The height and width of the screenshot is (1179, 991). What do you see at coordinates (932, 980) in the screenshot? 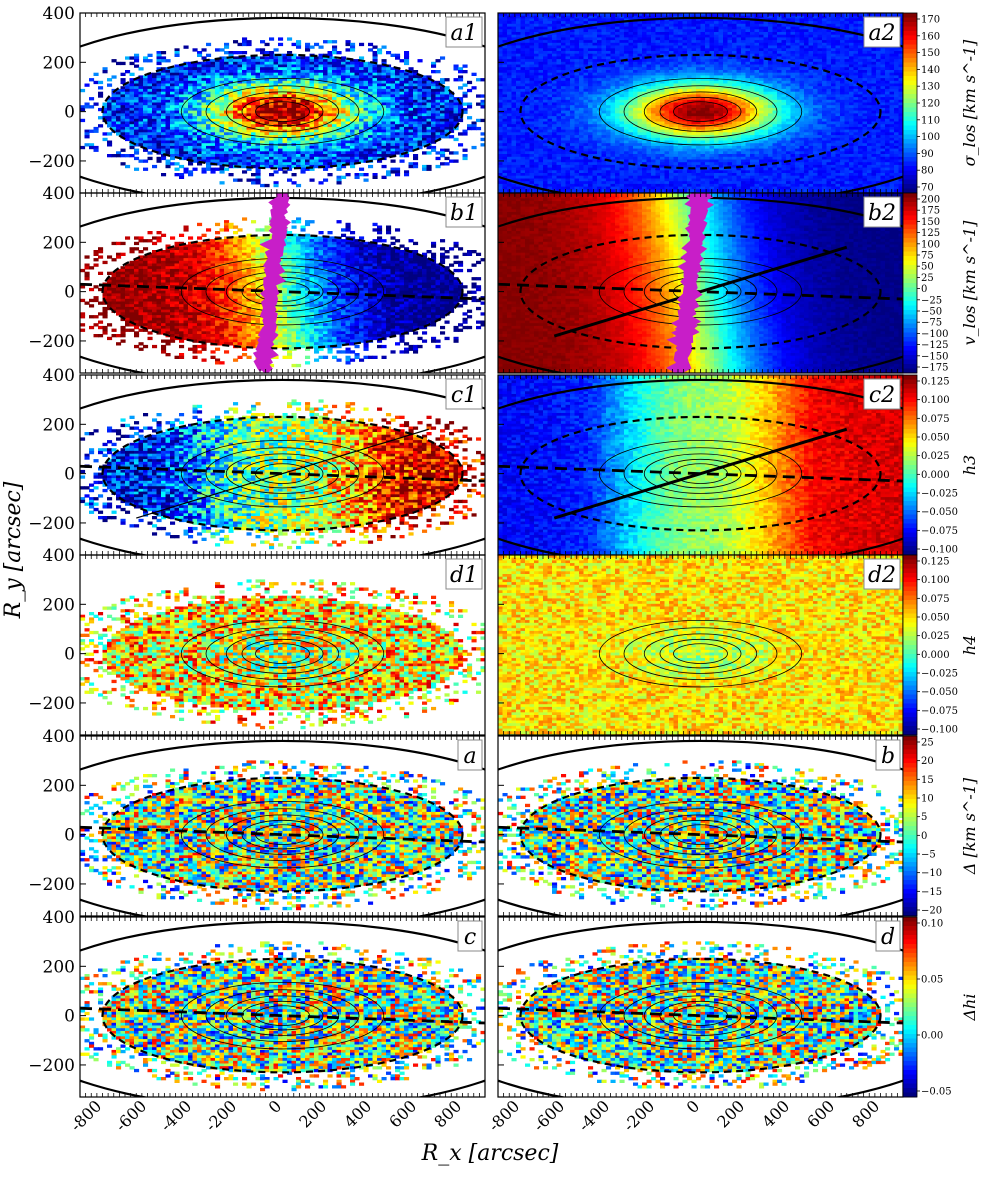
I see `colorbar-tick-label: 0.05` at bounding box center [932, 980].